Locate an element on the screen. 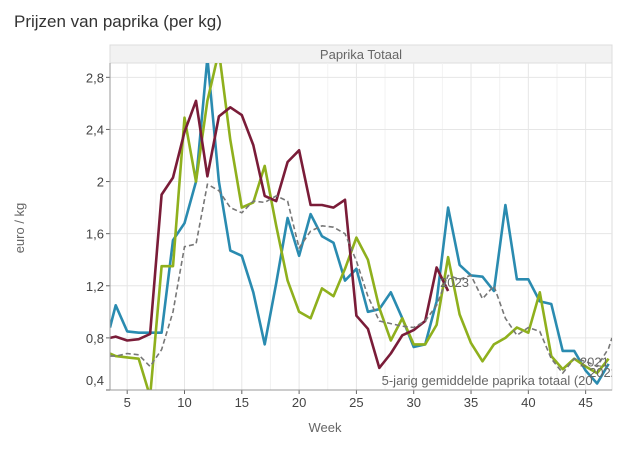 The image size is (626, 454). x-tick-label: 15 is located at coordinates (242, 402).